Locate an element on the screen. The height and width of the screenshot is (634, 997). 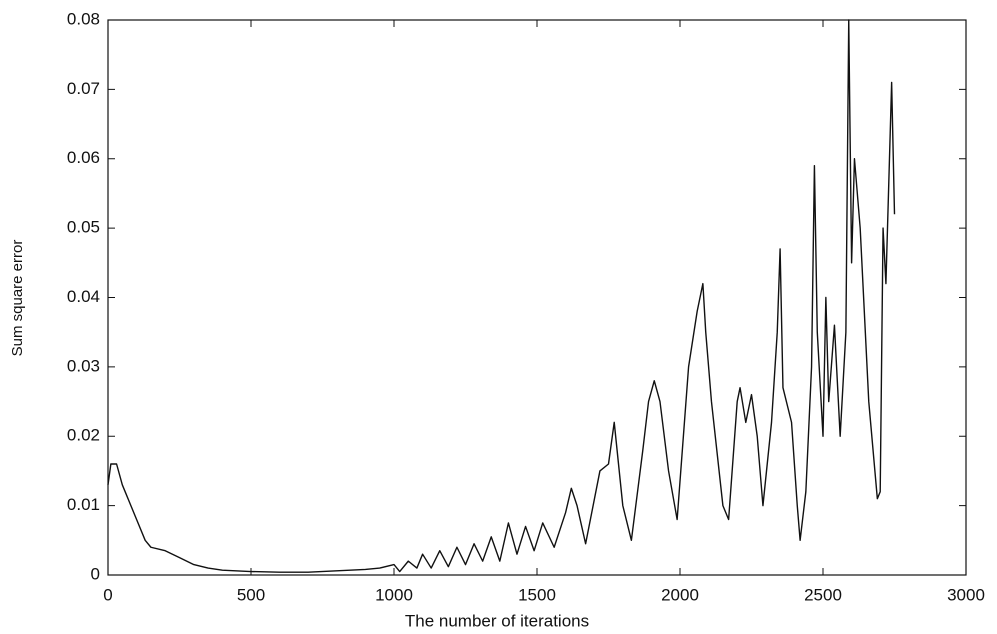
x-tick-label: 0 is located at coordinates (107, 594).